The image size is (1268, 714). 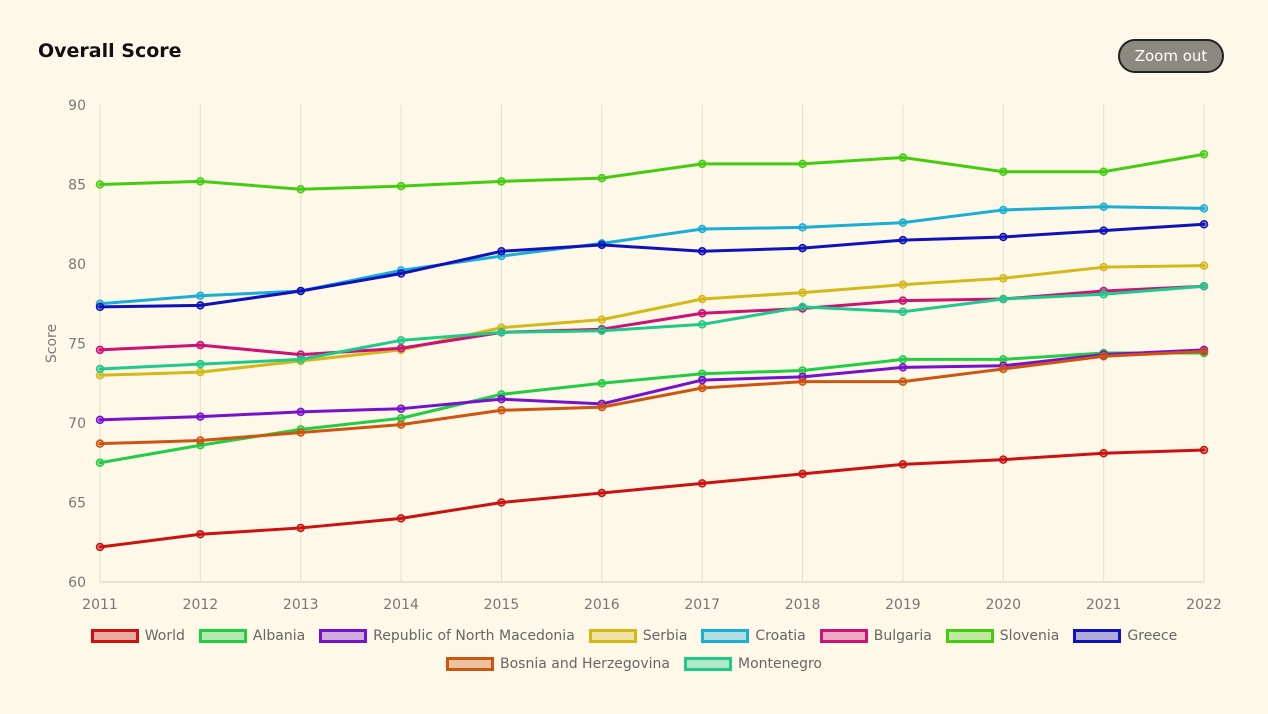 What do you see at coordinates (753, 636) in the screenshot?
I see `legend-item: Croatia` at bounding box center [753, 636].